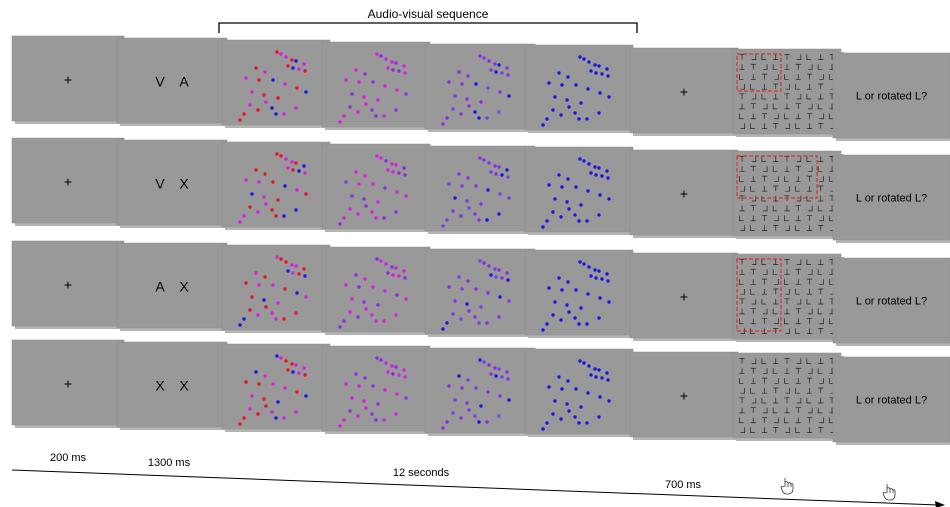 The width and height of the screenshot is (950, 507). I want to click on target-highlight-box, so click(777, 177).